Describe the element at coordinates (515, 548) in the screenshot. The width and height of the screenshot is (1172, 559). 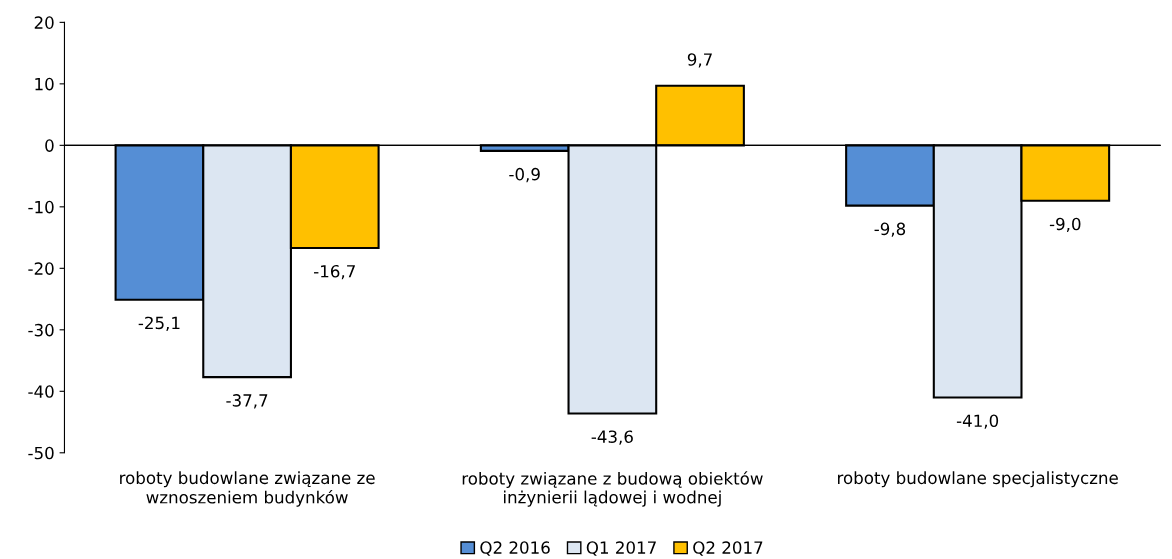
I see `legend-label: Q2 2016` at that location.